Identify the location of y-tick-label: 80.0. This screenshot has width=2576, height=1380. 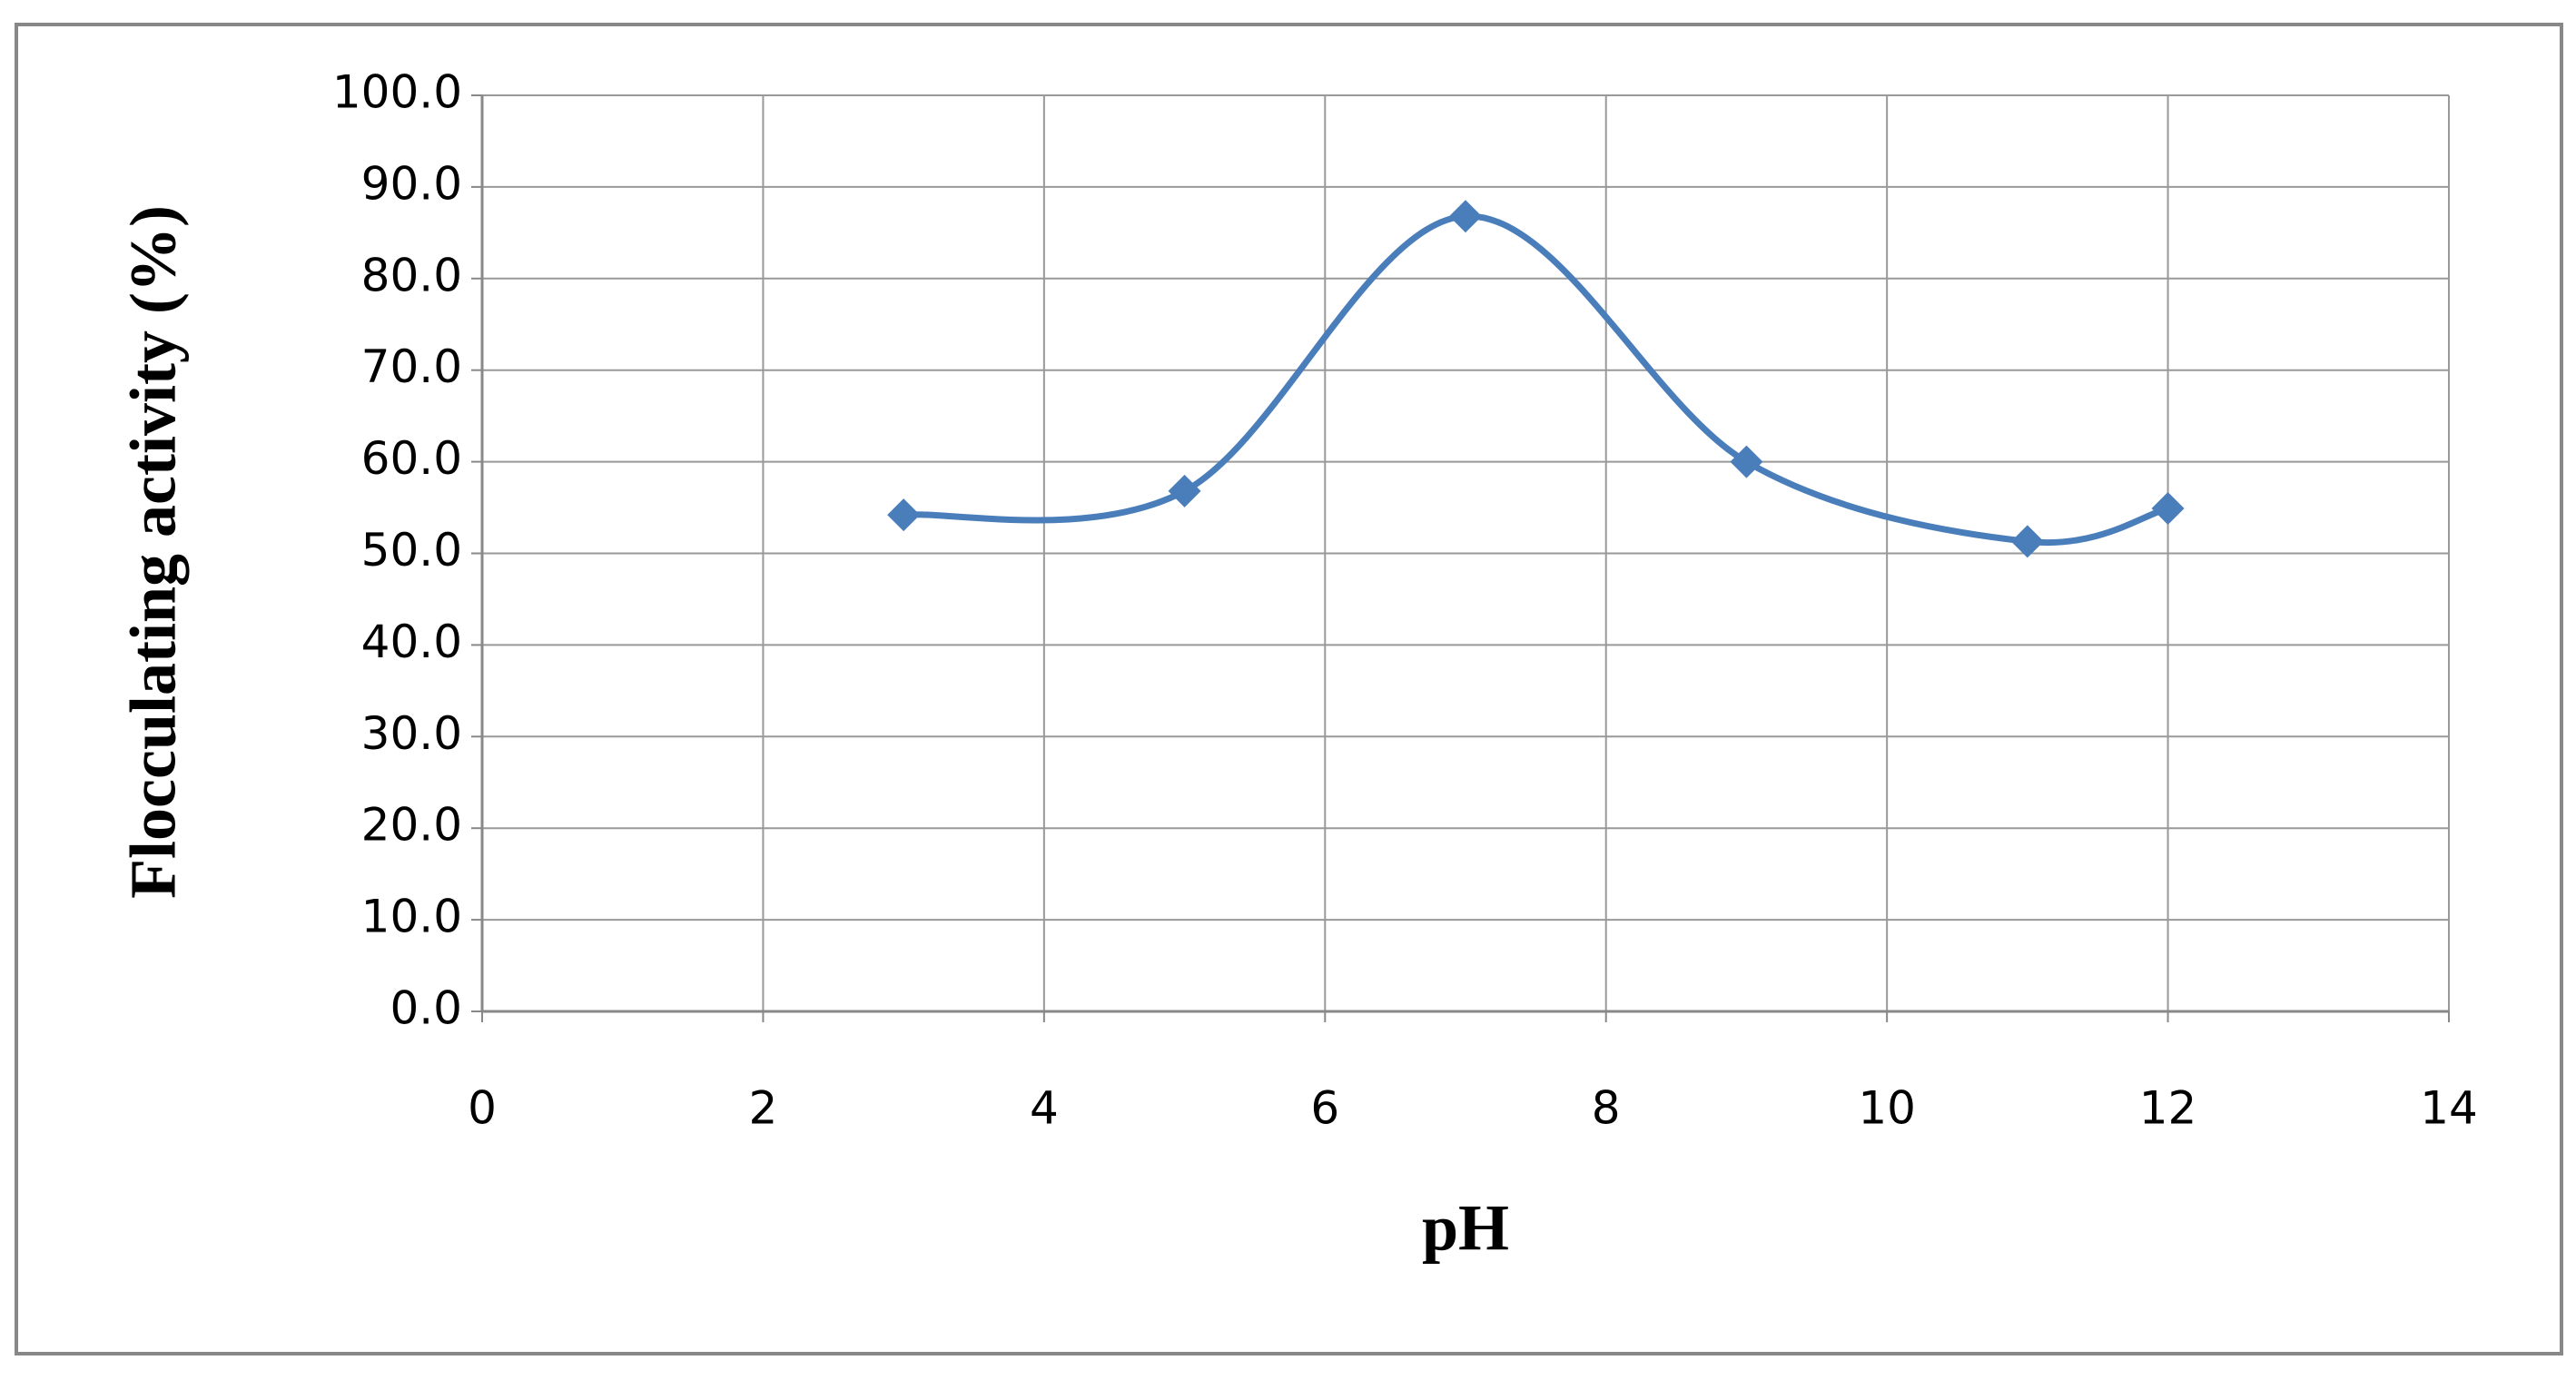
(411, 275).